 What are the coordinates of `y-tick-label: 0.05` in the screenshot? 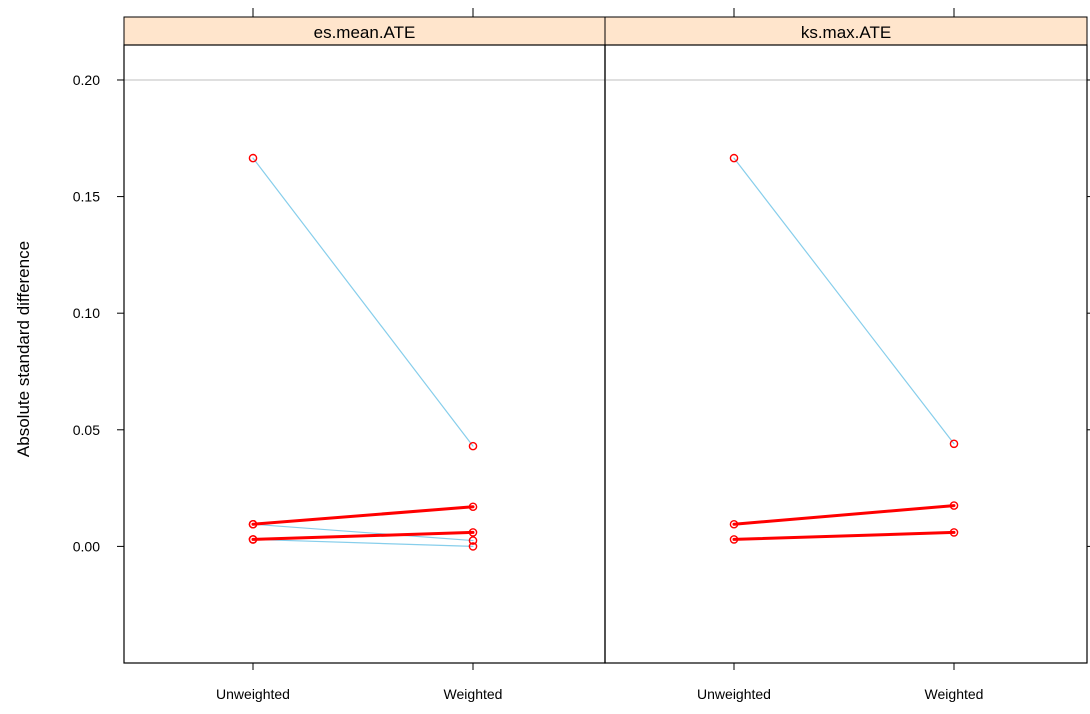 It's located at (86, 430).